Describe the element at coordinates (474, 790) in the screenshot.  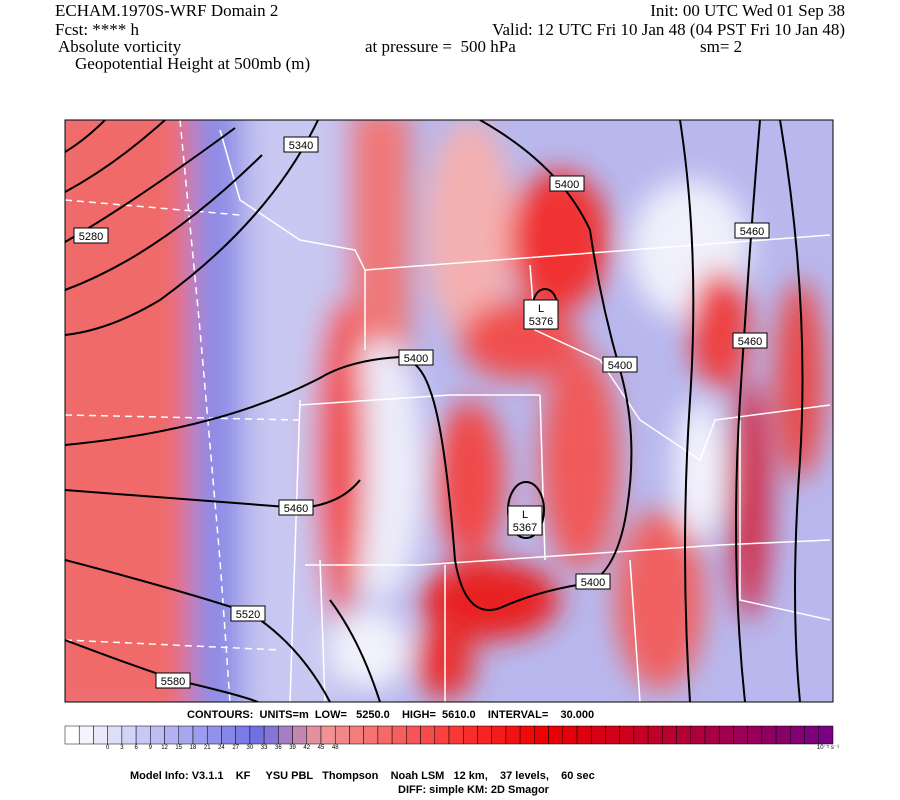
I see `diff-info: DIFF: simple KM: 2D Smagor` at that location.